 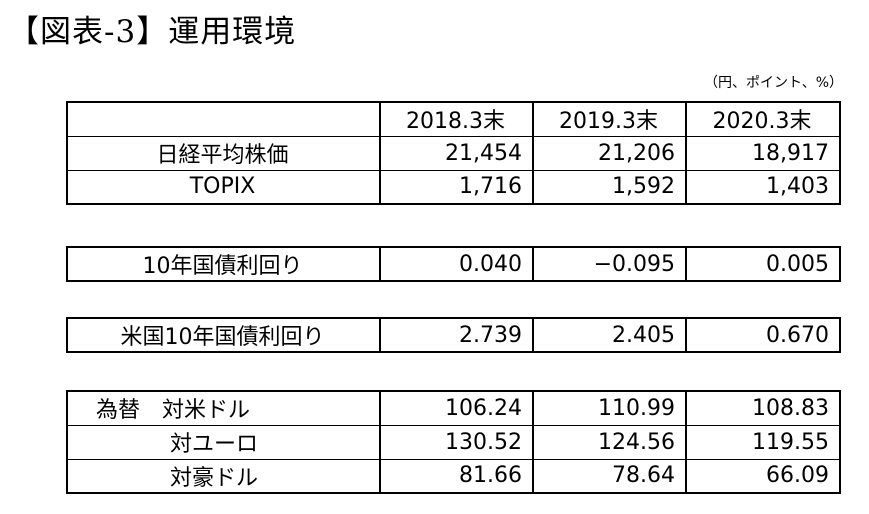 What do you see at coordinates (224, 442) in the screenshot?
I see `row-label-eur: 対ユーロ` at bounding box center [224, 442].